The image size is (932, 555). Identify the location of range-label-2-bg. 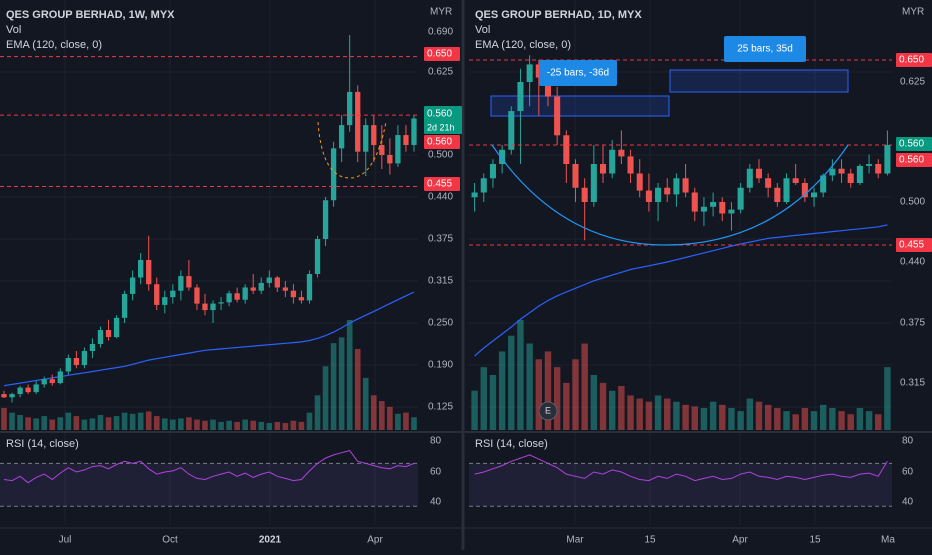
(765, 49).